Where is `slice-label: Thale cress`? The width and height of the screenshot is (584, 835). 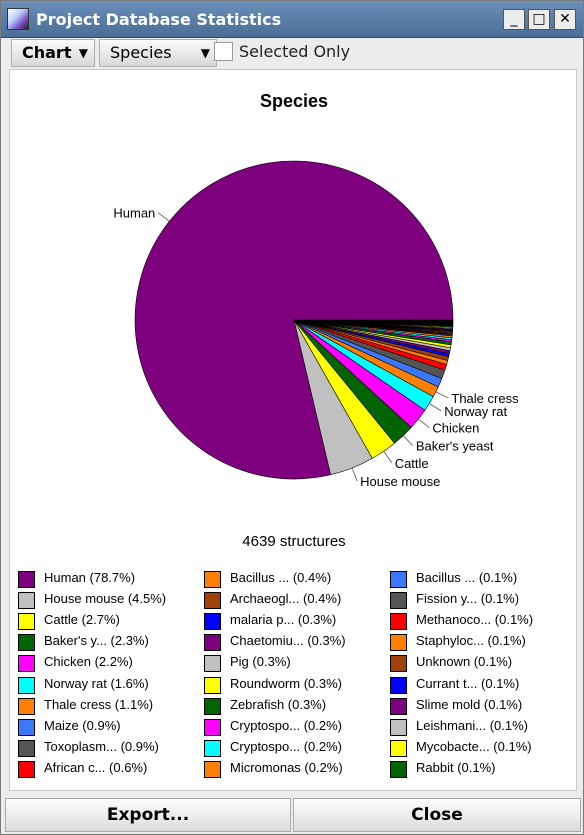 slice-label: Thale cress is located at coordinates (485, 398).